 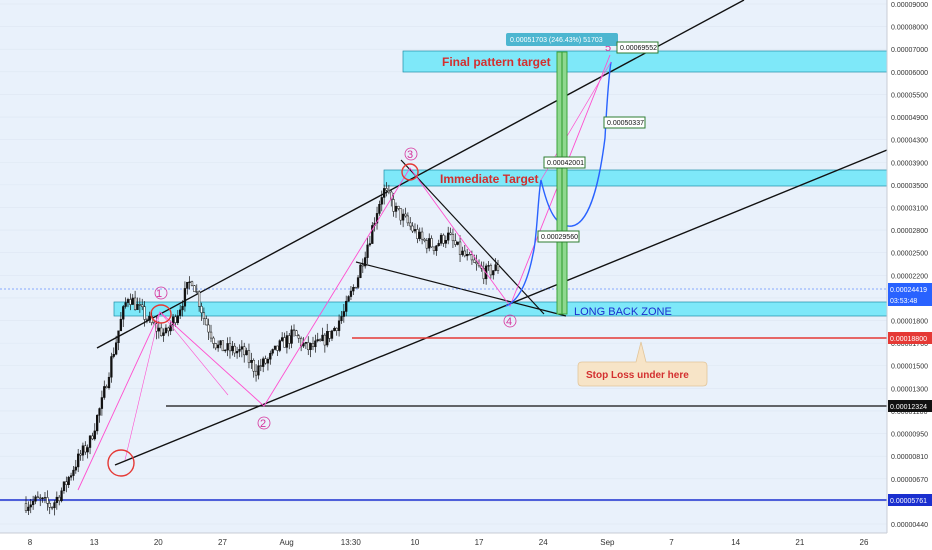 I want to click on x-tick-label: 13, so click(x=94, y=542).